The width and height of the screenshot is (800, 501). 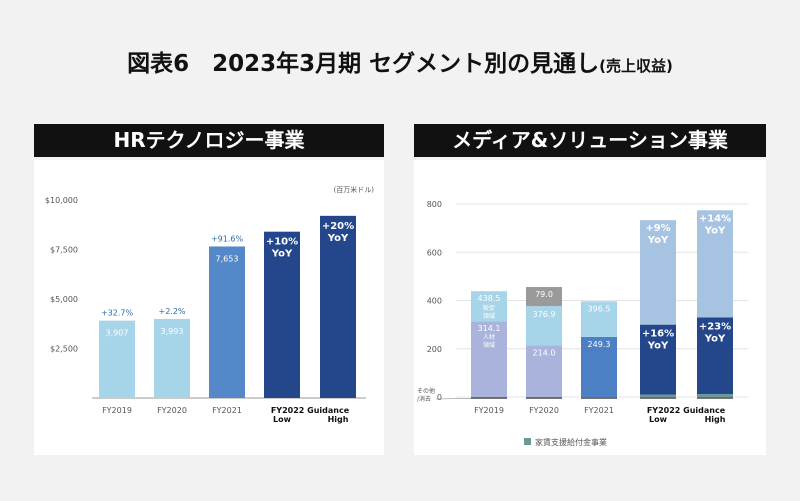 I want to click on segment-label-other: /消去, so click(x=424, y=399).